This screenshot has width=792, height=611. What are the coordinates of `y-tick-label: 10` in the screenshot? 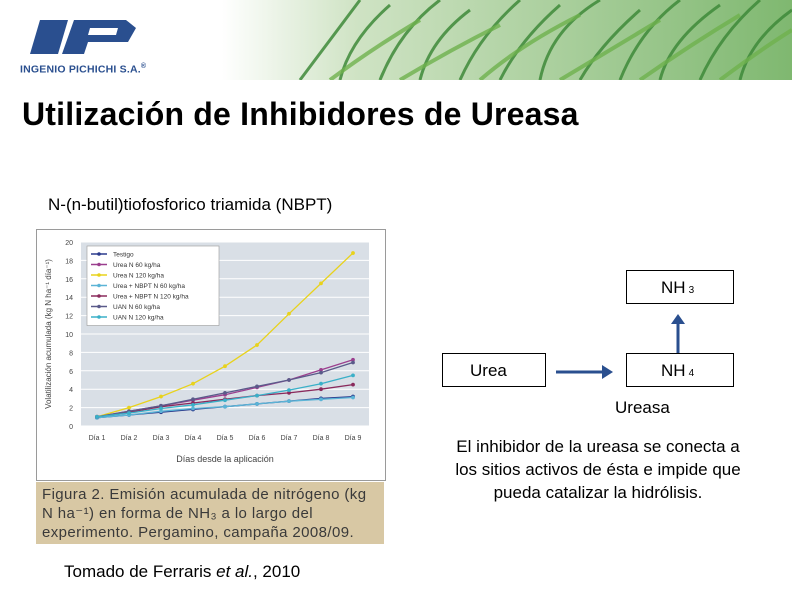 It's located at (69, 335).